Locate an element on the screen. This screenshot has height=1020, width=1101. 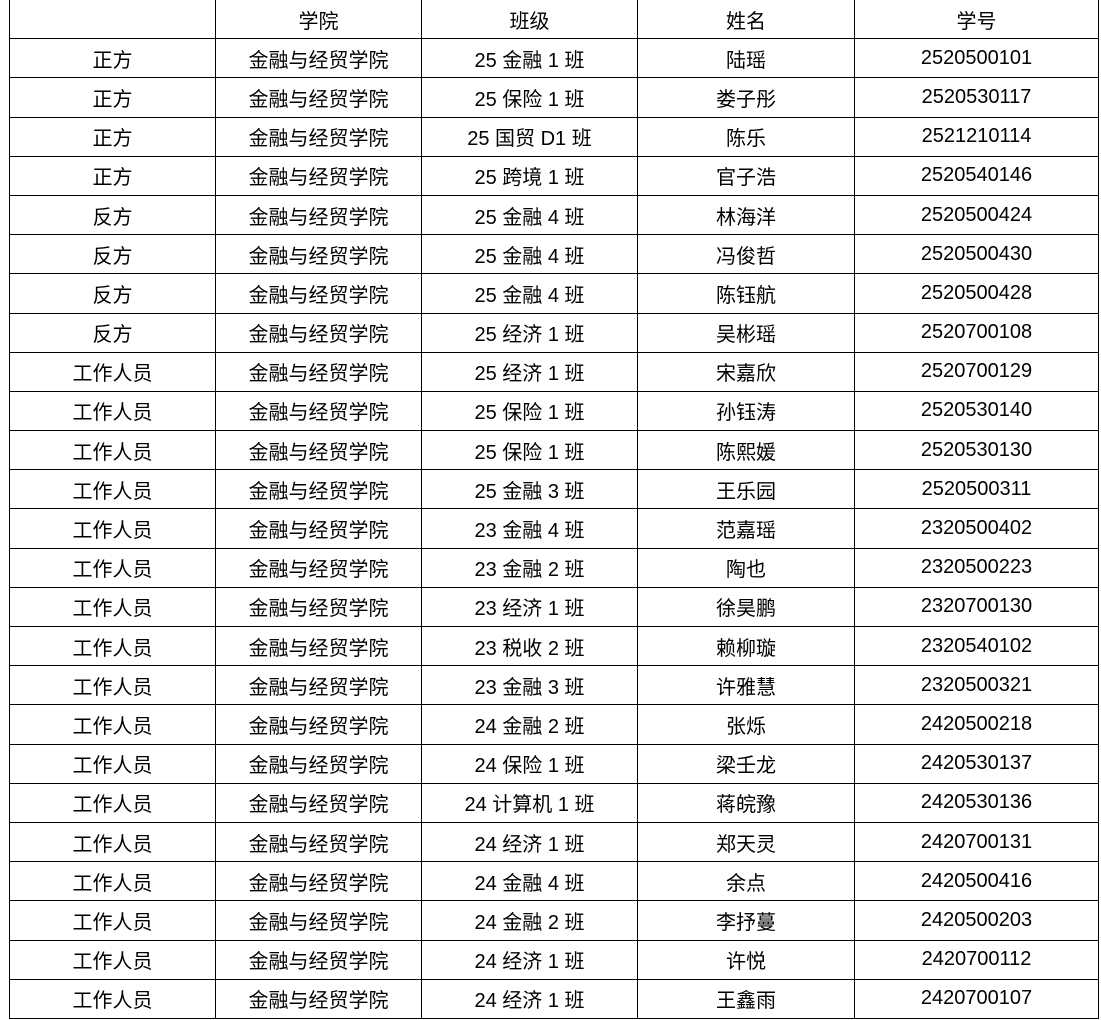
name-cell: 李抒蔓 is located at coordinates (746, 920).